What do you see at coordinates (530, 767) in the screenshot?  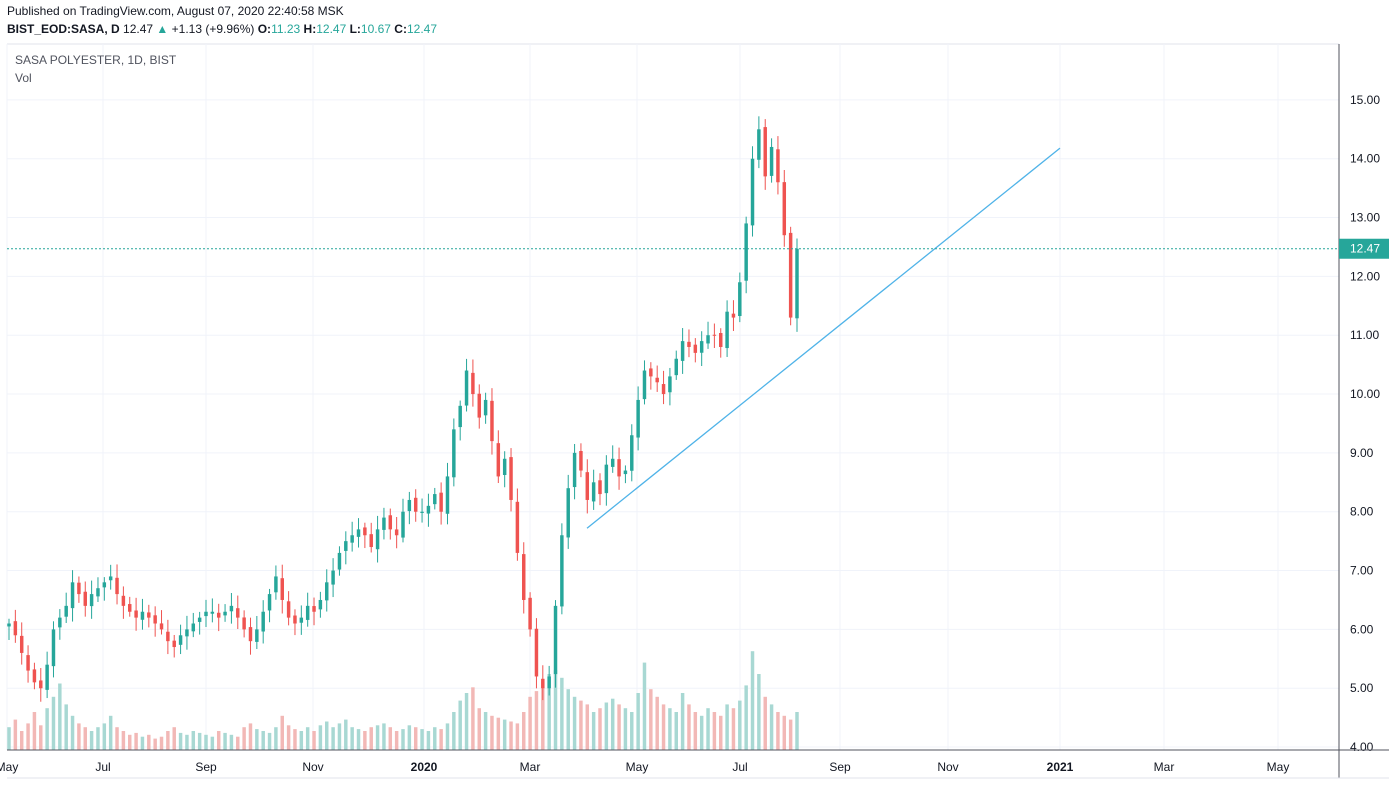 I see `time-tick-label: Mar` at bounding box center [530, 767].